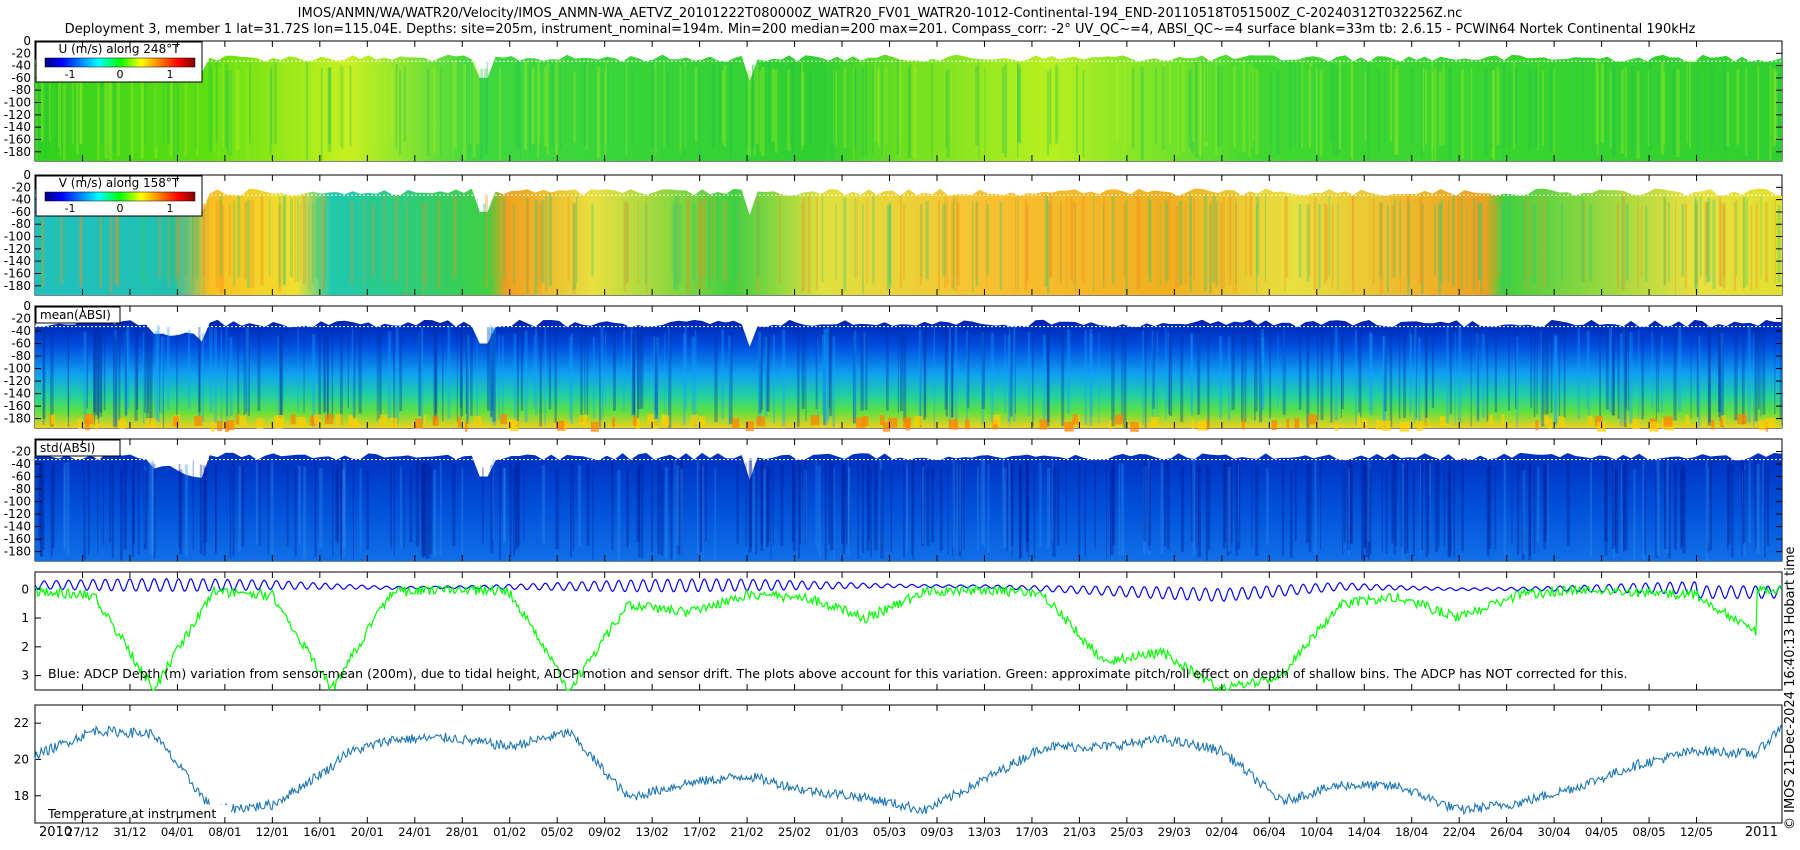  Describe the element at coordinates (1554, 832) in the screenshot. I see `x-tick-label: 30/04` at that location.